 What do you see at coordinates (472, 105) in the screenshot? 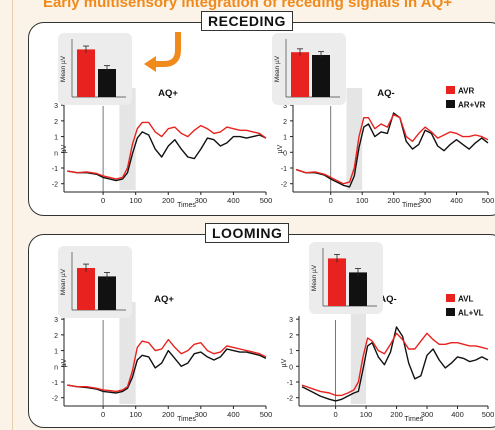
I see `legend-label: AR+VR` at bounding box center [472, 105].